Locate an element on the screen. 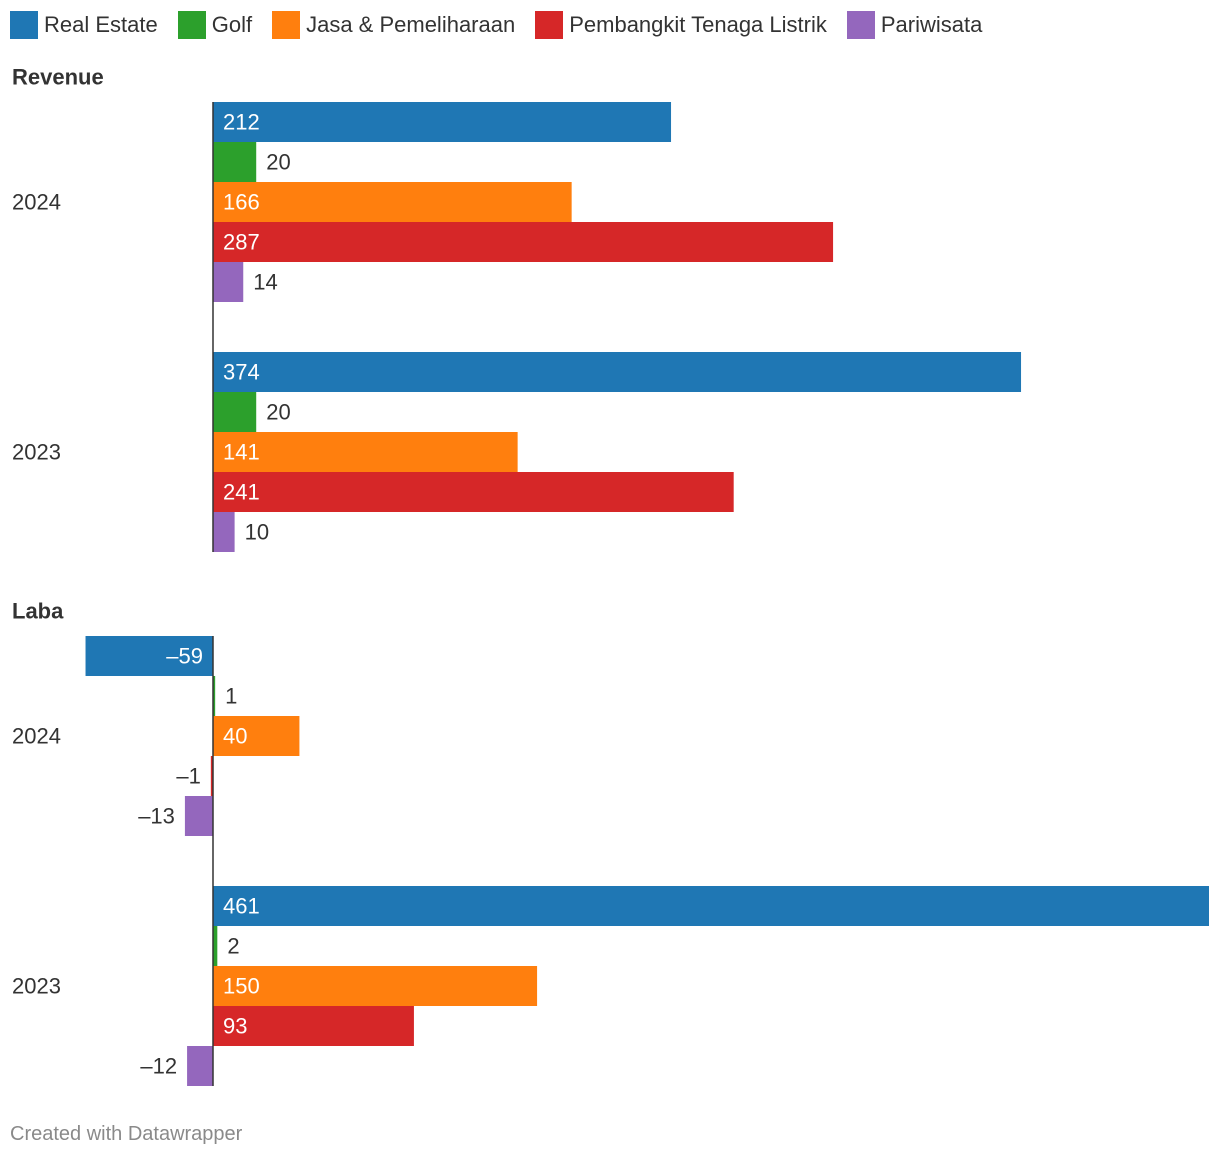 The height and width of the screenshot is (1160, 1220). data-label-laba-2023-real-estate: 461 is located at coordinates (241, 906).